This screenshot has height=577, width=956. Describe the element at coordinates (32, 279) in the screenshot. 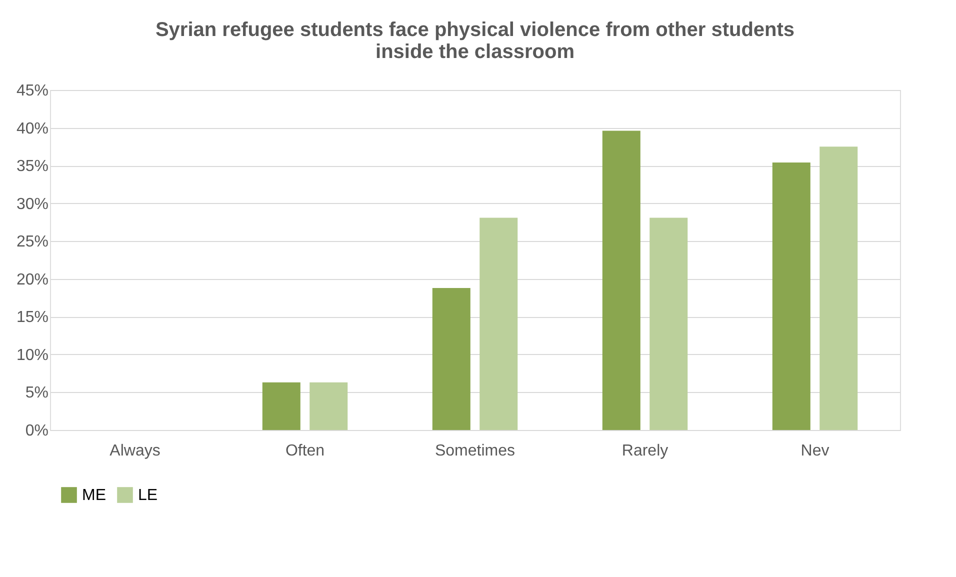

I see `y-tick-label: 20%` at that location.